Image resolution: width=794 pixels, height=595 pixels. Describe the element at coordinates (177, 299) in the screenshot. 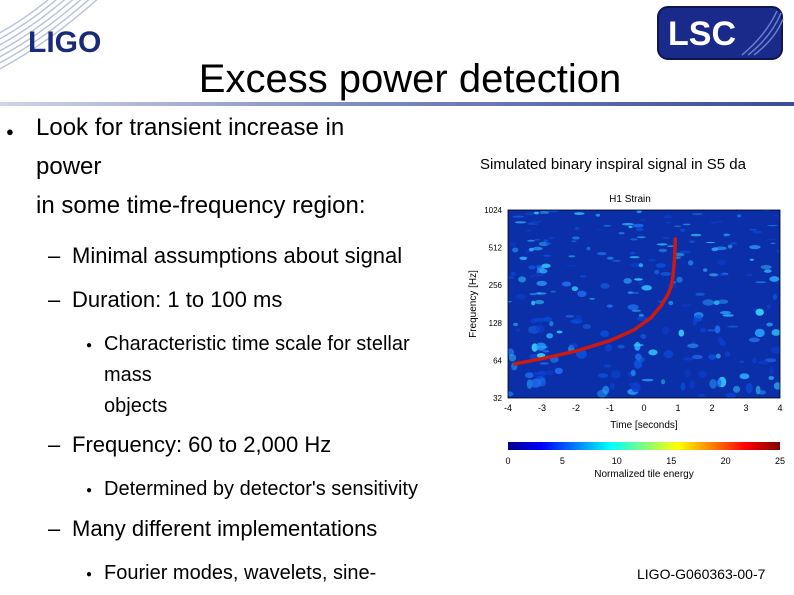

I see `duration-item: Duration: 1 to 100 ms` at that location.